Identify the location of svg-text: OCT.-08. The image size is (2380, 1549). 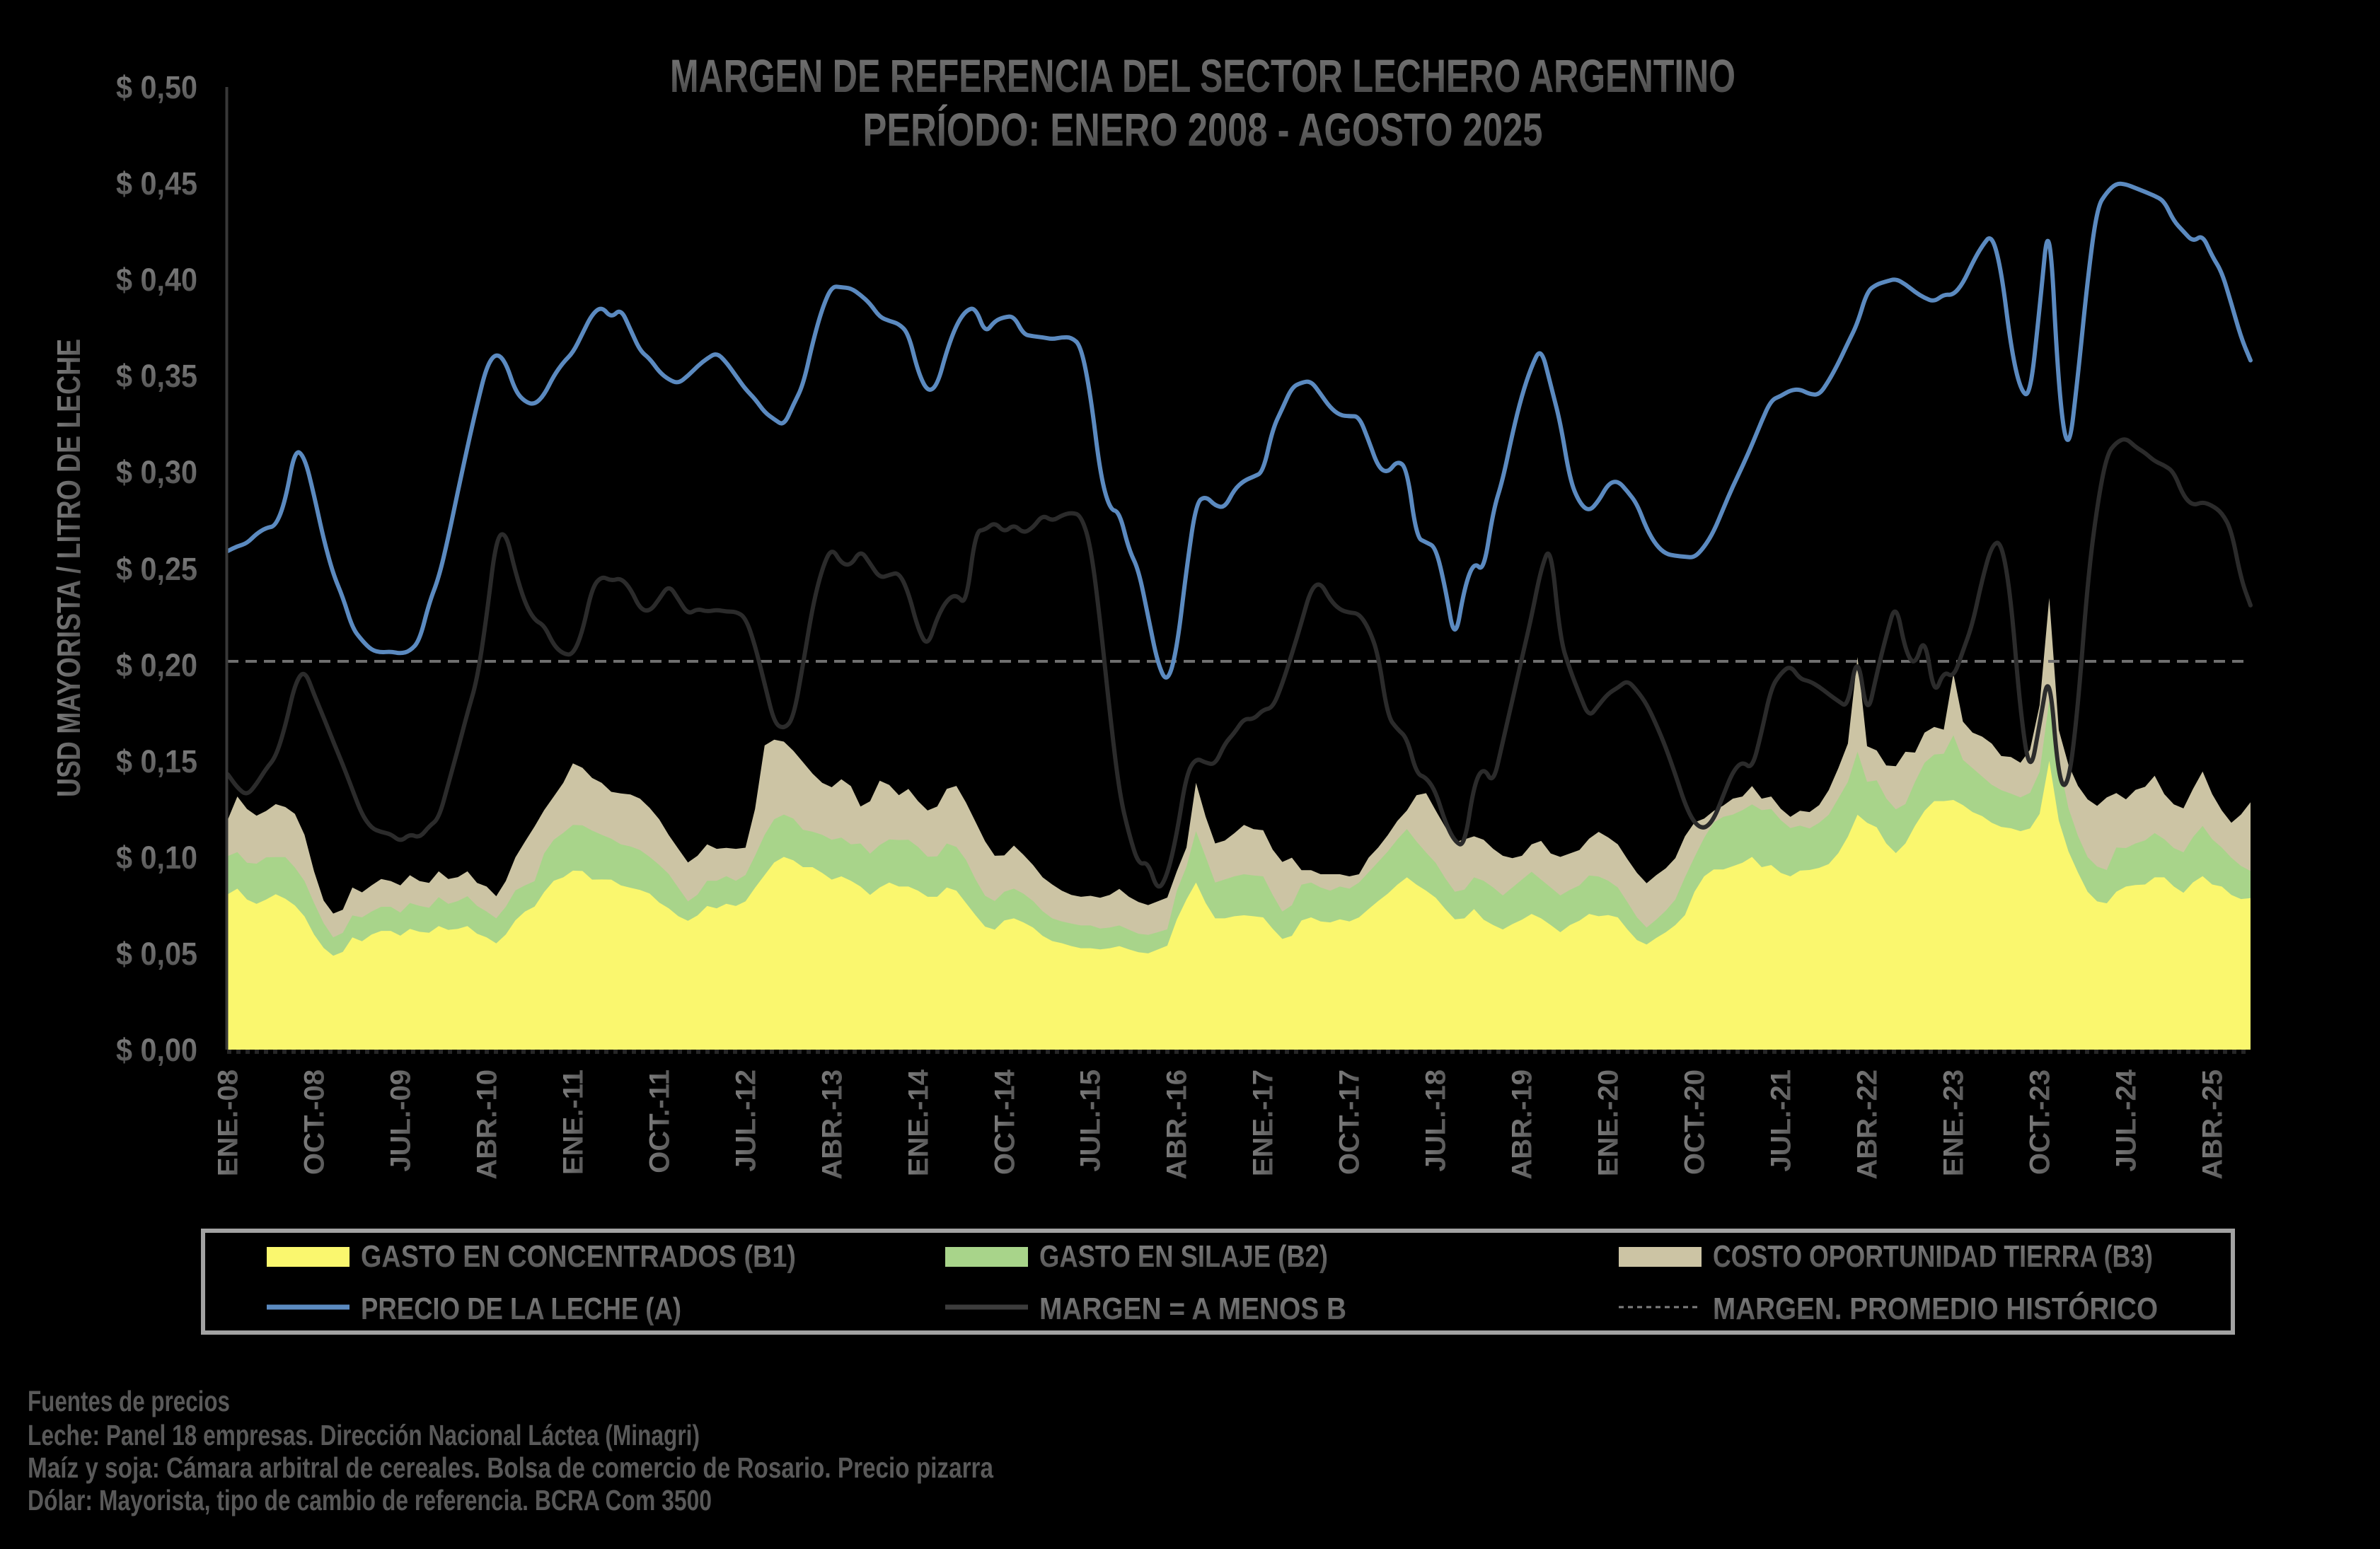
(314, 1122).